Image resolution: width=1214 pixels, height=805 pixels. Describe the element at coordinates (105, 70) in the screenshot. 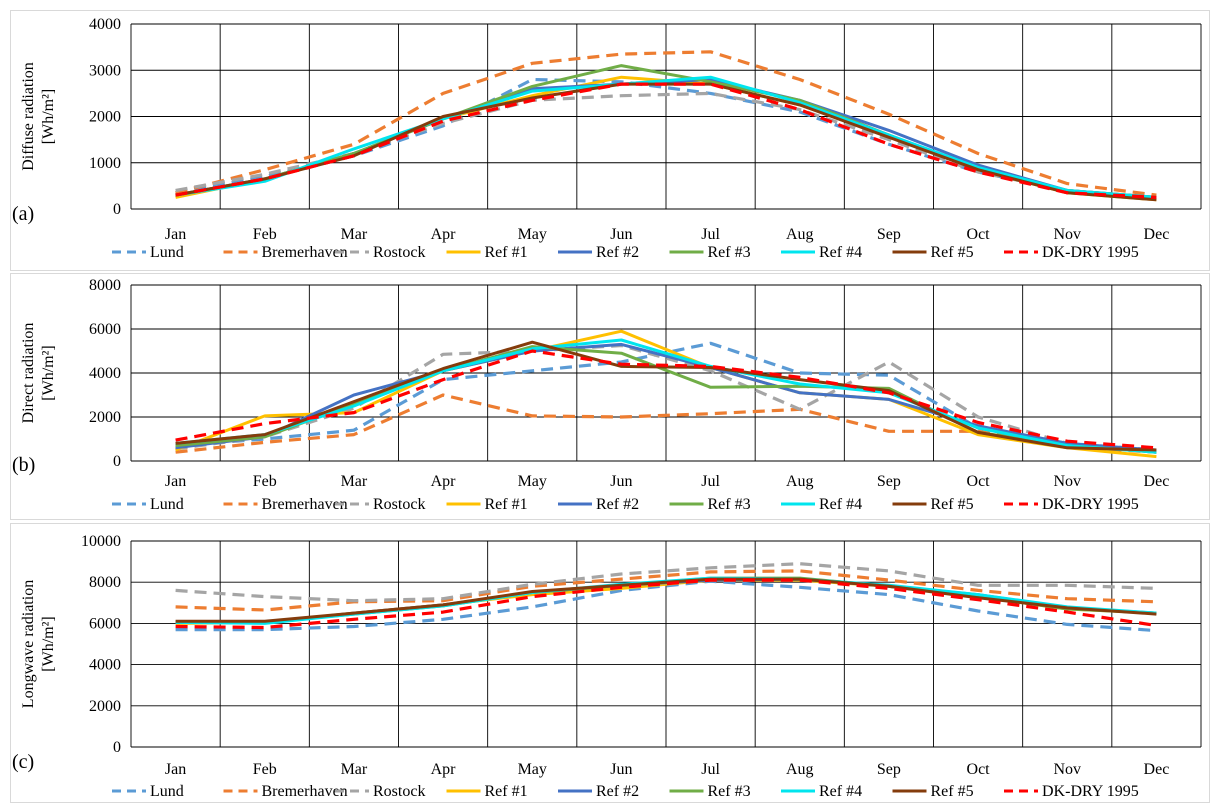

I see `y-tick-label: 3000` at that location.